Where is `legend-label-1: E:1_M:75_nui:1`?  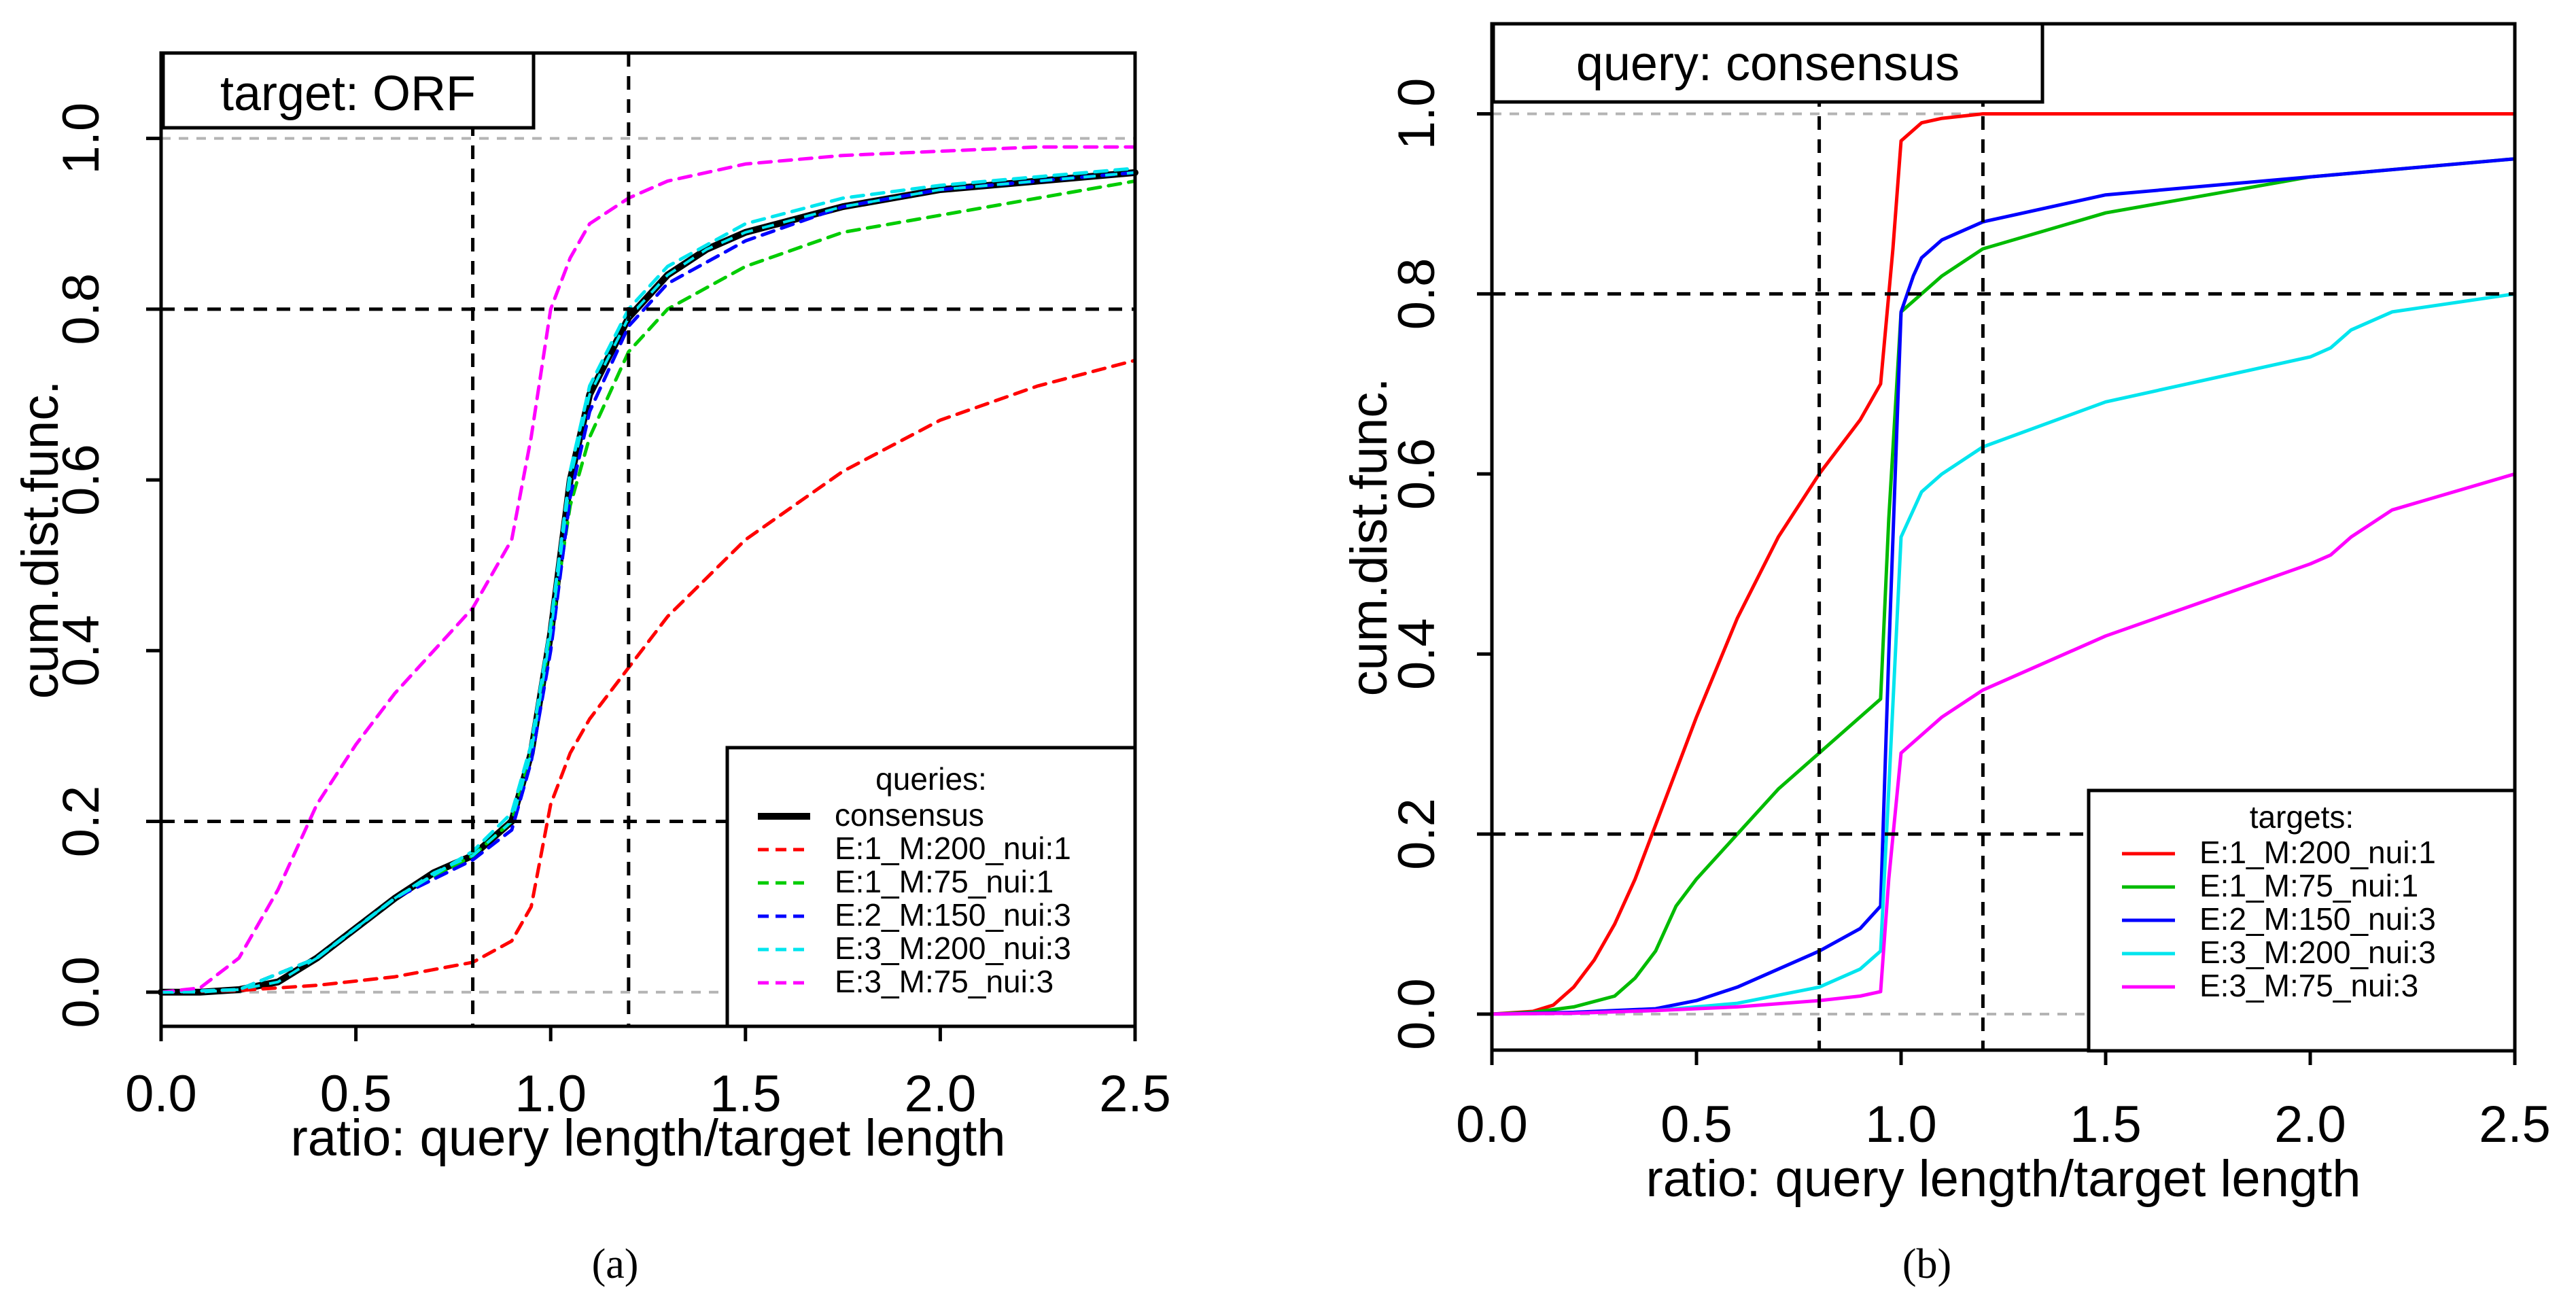
legend-label-1: E:1_M:75_nui:1 is located at coordinates (2308, 885).